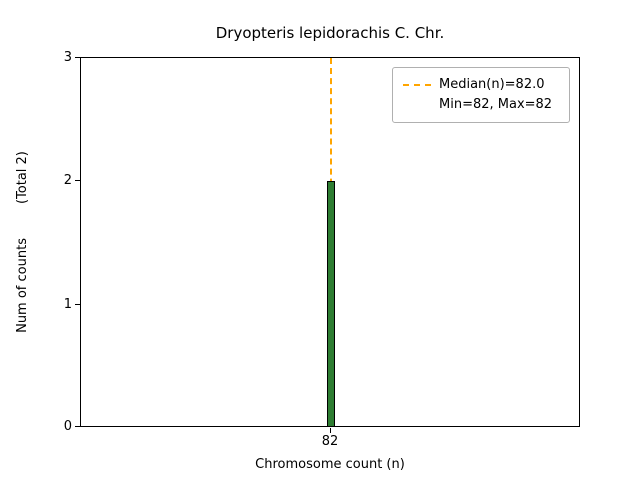 This screenshot has height=480, width=640. I want to click on y-axis-label: Num of counts (Total 2), so click(22, 242).